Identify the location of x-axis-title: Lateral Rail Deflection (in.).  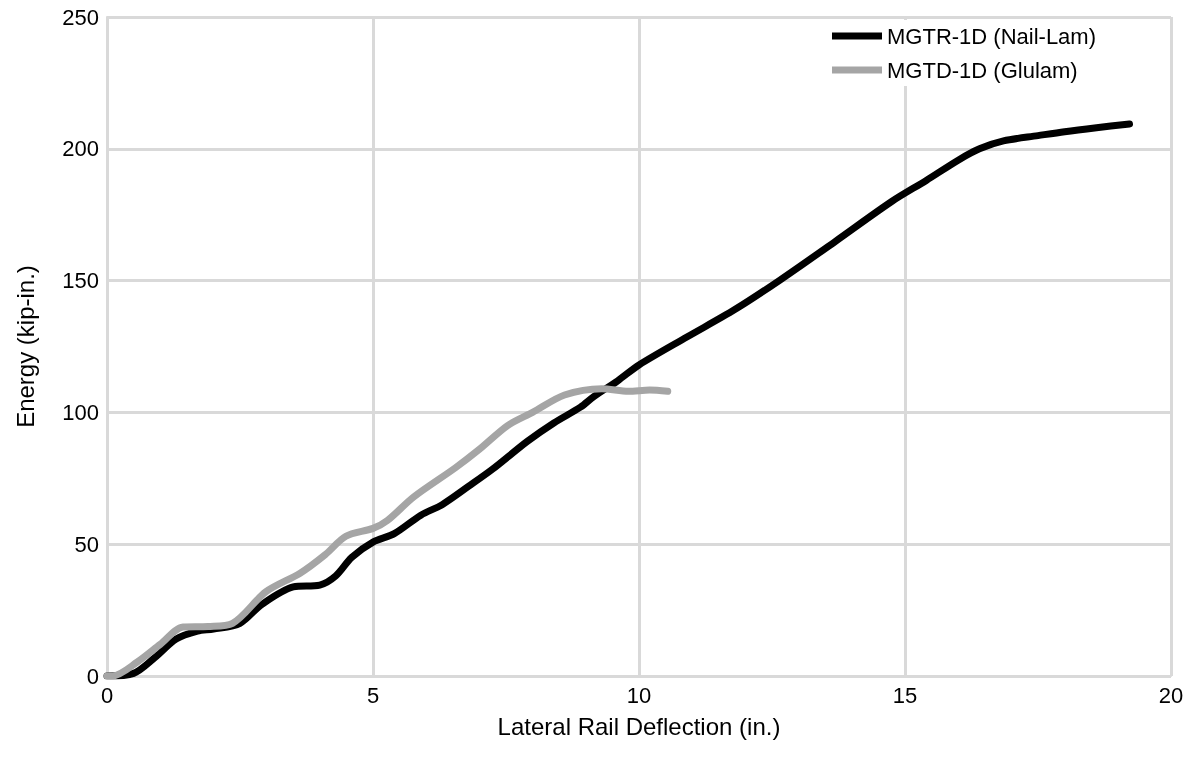
(639, 726).